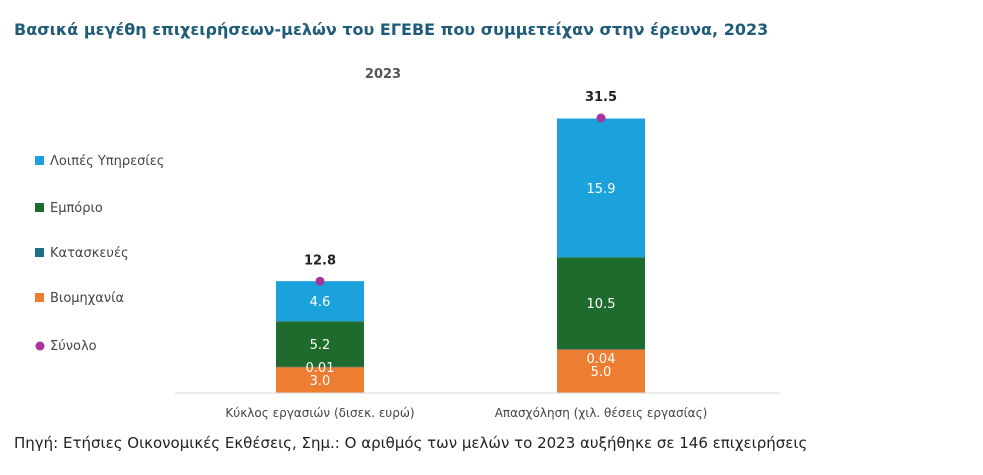 This screenshot has width=983, height=475. Describe the element at coordinates (320, 260) in the screenshot. I see `total-label-0: 12.8` at that location.